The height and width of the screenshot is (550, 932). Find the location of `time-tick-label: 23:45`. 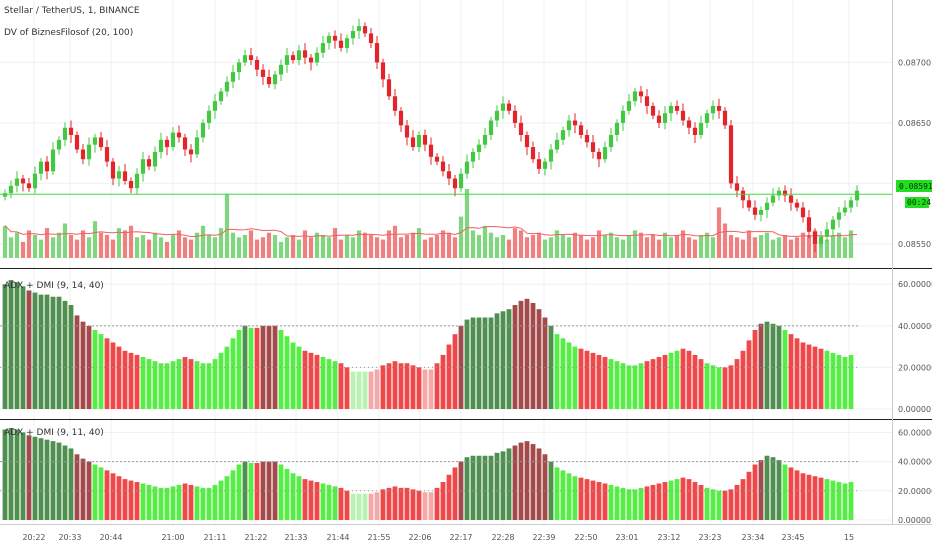

time-tick-label: 23:45 is located at coordinates (792, 537).